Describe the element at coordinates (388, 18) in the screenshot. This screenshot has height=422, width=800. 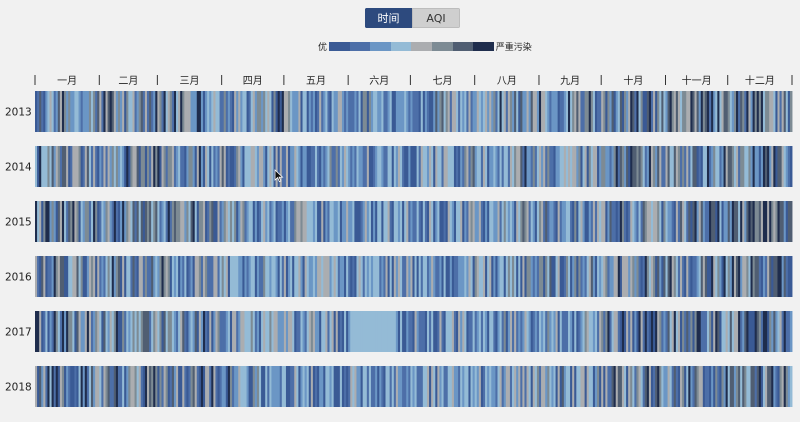
I see `time-toggle-button: 时间` at that location.